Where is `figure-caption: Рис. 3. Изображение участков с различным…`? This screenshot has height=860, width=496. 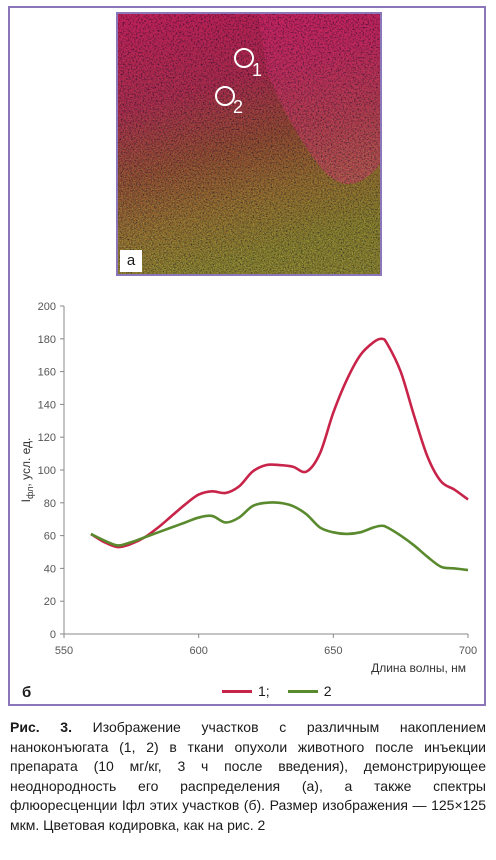 figure-caption: Рис. 3. Изображение участков с различным… is located at coordinates (248, 777).